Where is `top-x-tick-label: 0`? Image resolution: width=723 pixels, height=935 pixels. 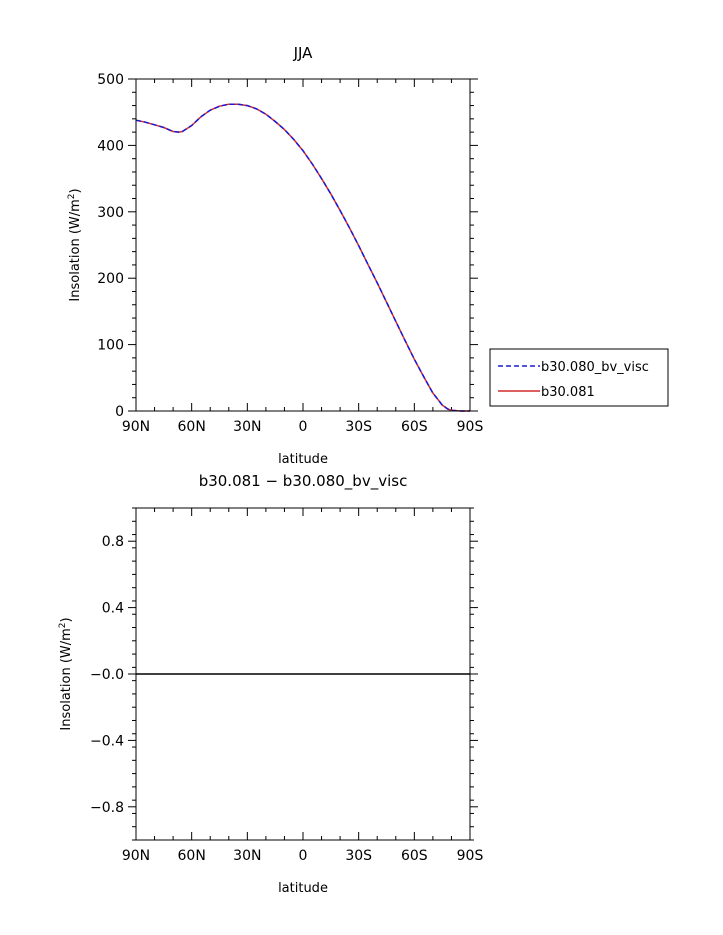 top-x-tick-label: 0 is located at coordinates (303, 427).